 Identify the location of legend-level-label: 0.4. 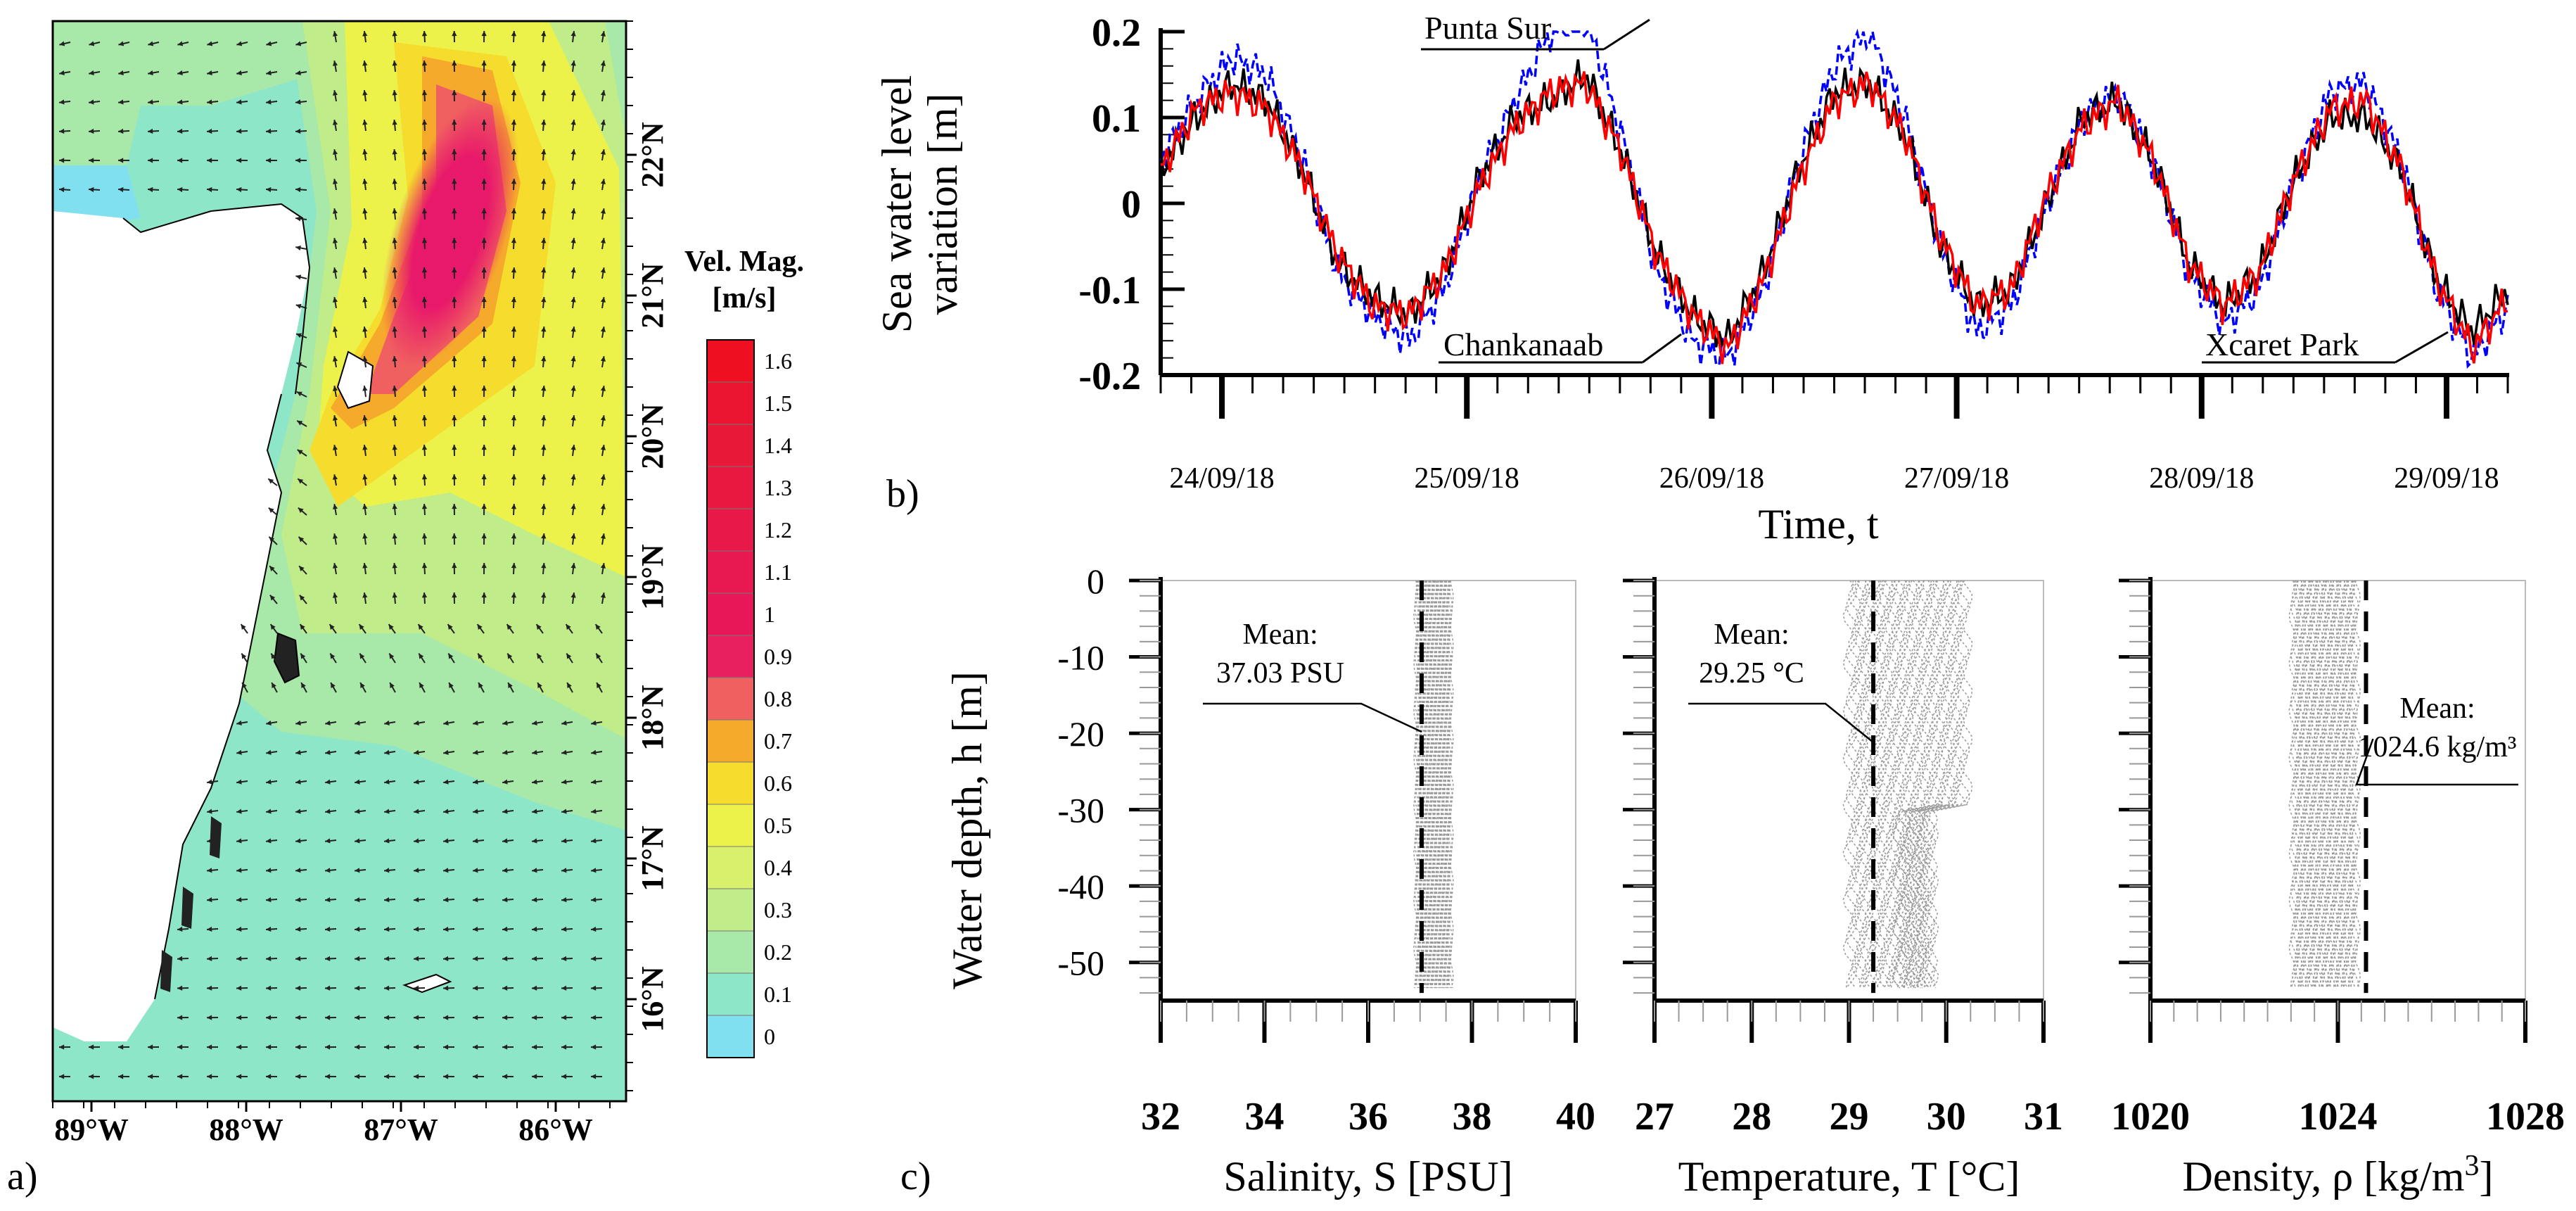
(778, 867).